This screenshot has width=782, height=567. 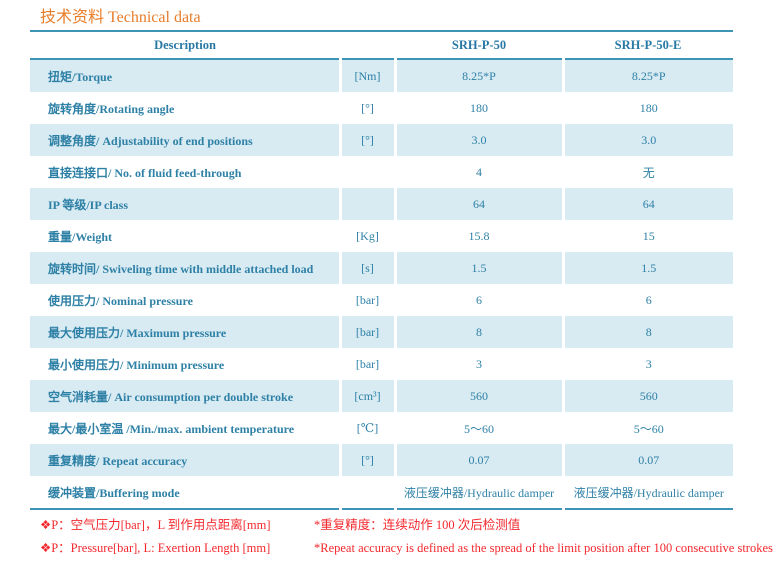 What do you see at coordinates (478, 396) in the screenshot?
I see `row-value-srh-p-50: 560` at bounding box center [478, 396].